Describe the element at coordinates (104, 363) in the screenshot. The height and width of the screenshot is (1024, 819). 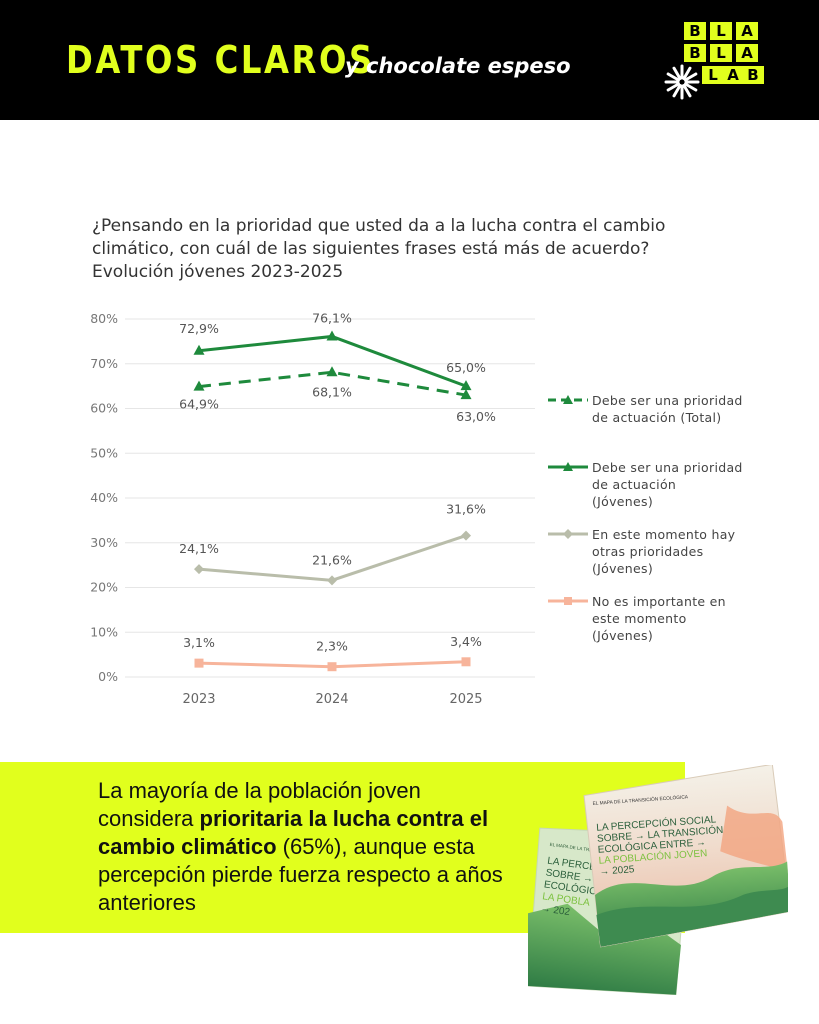
I see `y-tick-label: 70%` at that location.